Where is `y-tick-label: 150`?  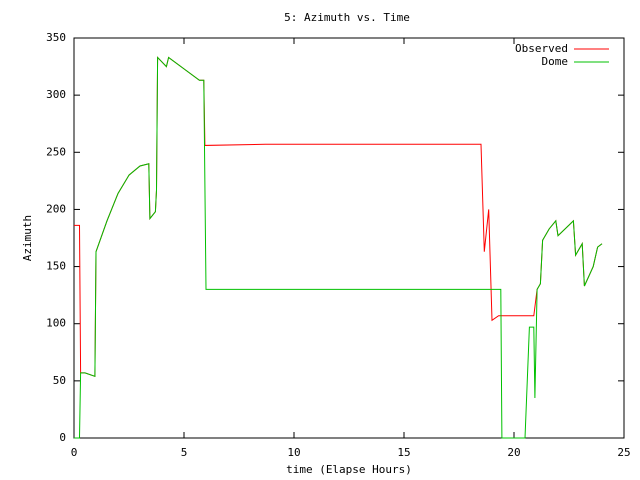
y-tick-label: 150 is located at coordinates (56, 266).